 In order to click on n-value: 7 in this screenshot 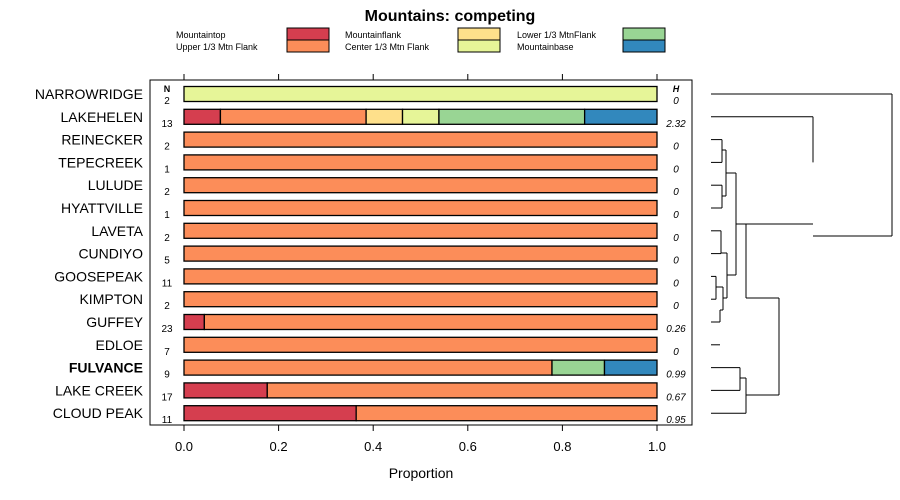, I will do `click(167, 352)`.